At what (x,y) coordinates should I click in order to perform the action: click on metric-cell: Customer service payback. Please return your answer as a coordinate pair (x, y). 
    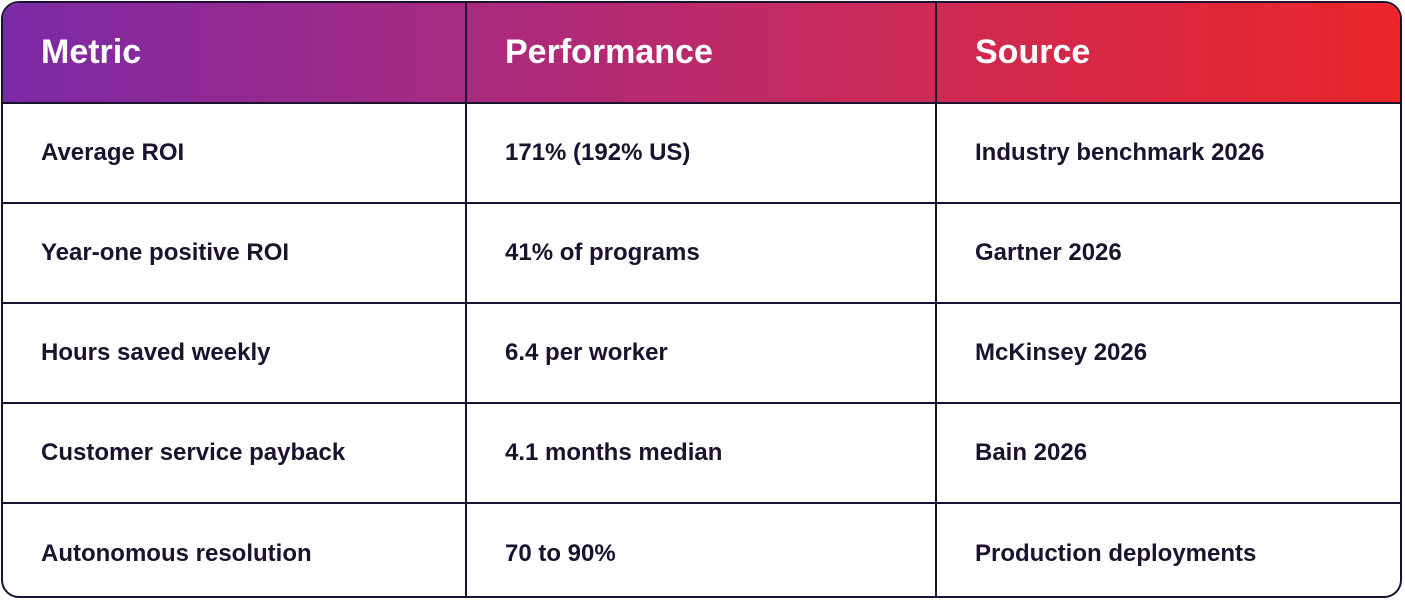
    Looking at the image, I should click on (235, 453).